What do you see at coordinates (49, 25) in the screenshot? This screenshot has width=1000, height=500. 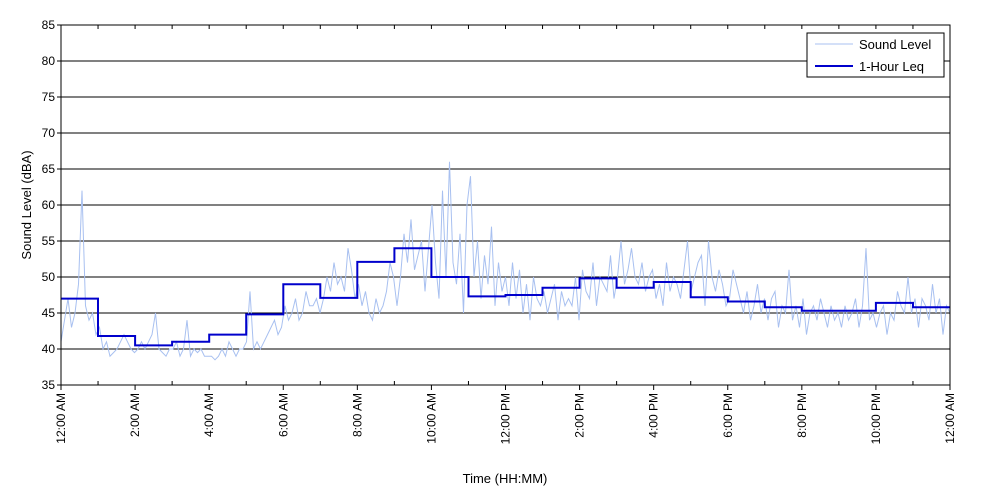 I see `y-tick-label: 85` at bounding box center [49, 25].